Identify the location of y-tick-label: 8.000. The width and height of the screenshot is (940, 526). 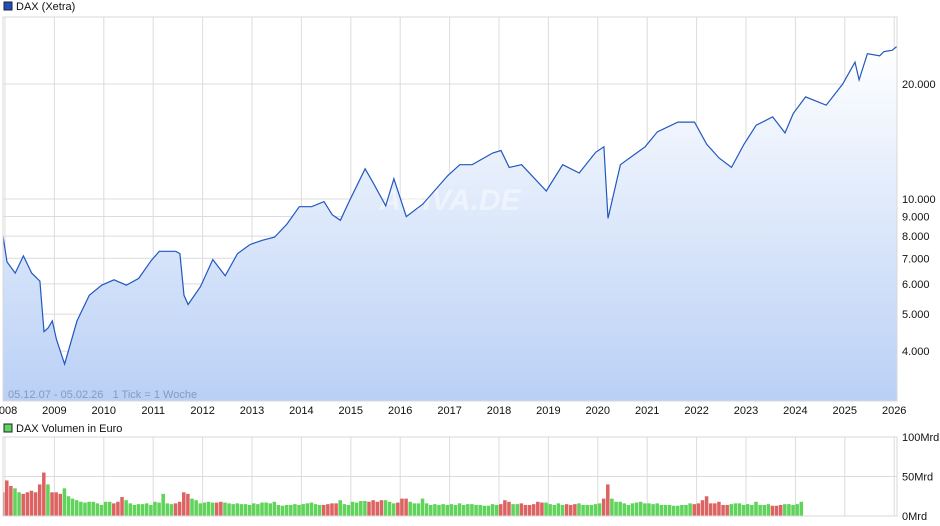
(916, 237).